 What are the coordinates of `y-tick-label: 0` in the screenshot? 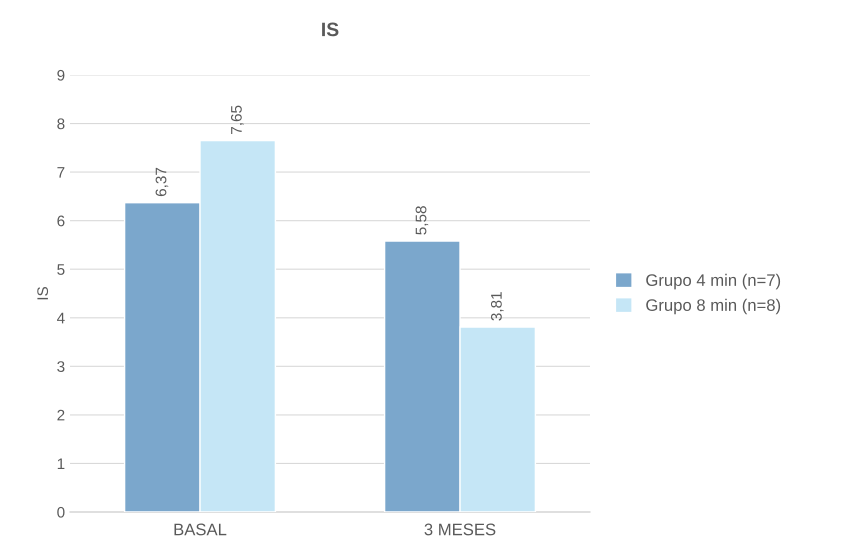 It's located at (61, 512).